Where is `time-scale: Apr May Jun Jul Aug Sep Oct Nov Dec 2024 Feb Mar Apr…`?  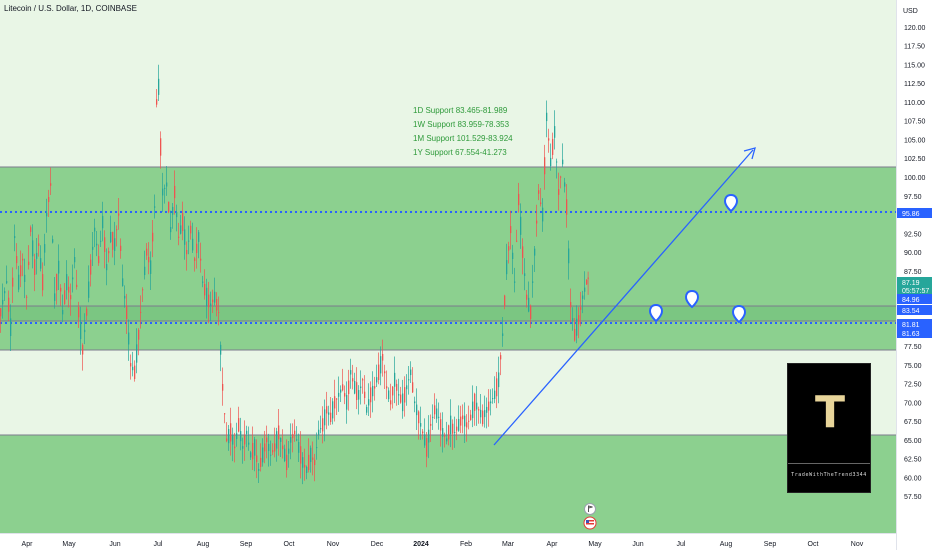 time-scale: Apr May Jun Jul Aug Sep Oct Nov Dec 2024 Feb Mar Apr… is located at coordinates (448, 542).